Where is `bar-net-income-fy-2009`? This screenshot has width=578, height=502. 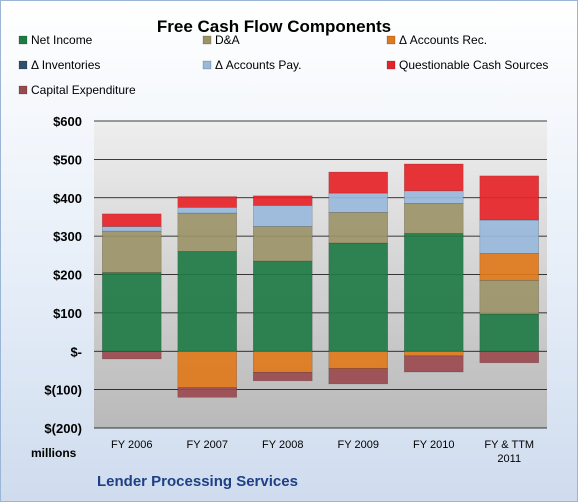
bar-net-income-fy-2009 is located at coordinates (358, 297).